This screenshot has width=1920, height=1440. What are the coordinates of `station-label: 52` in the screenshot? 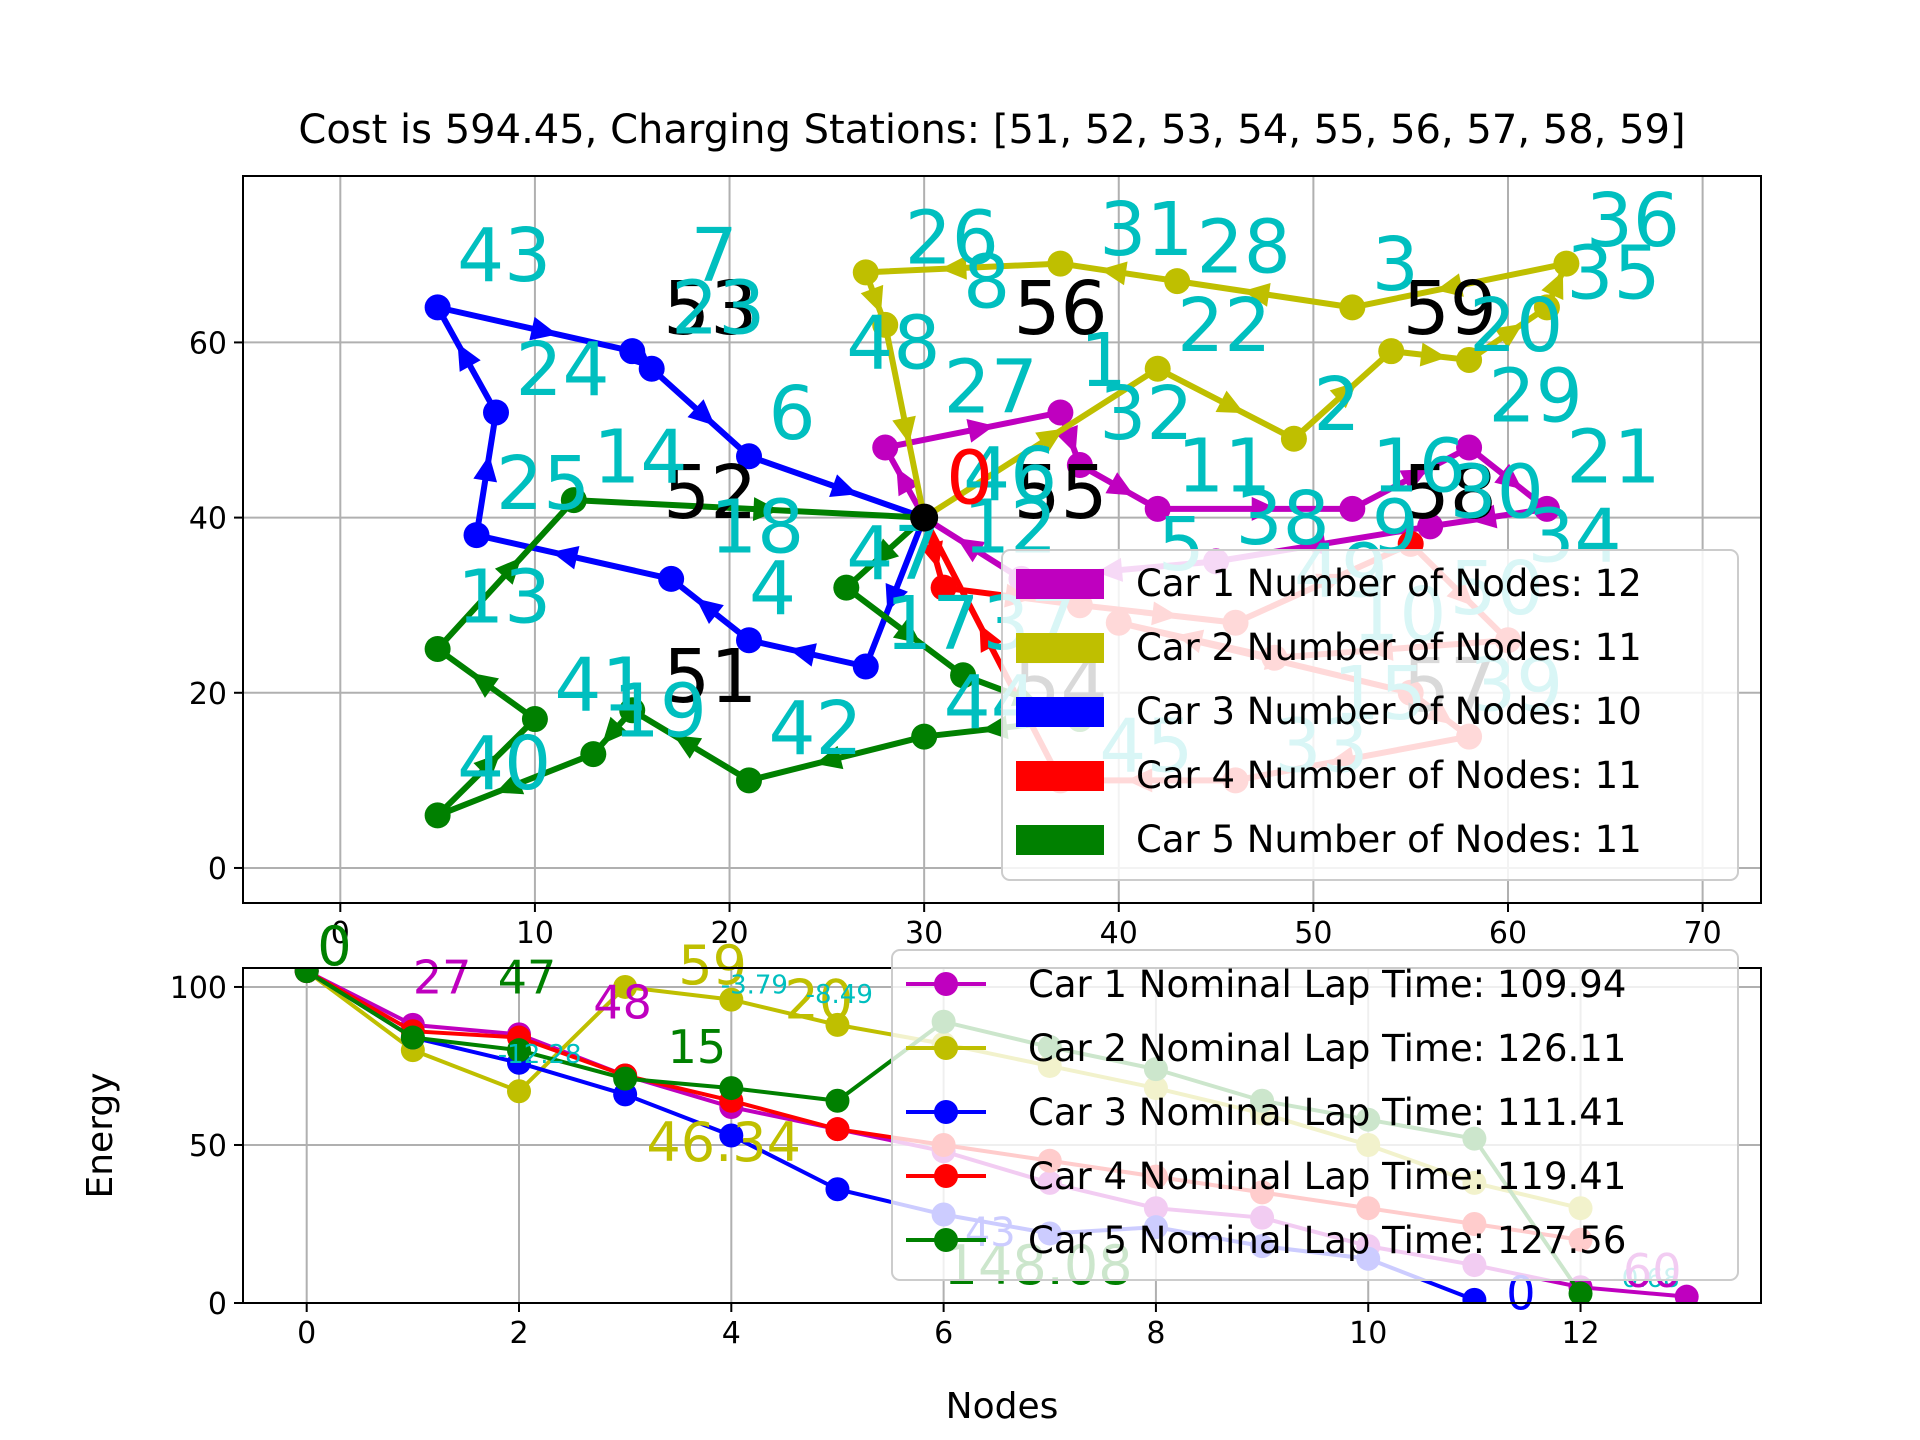 It's located at (710, 493).